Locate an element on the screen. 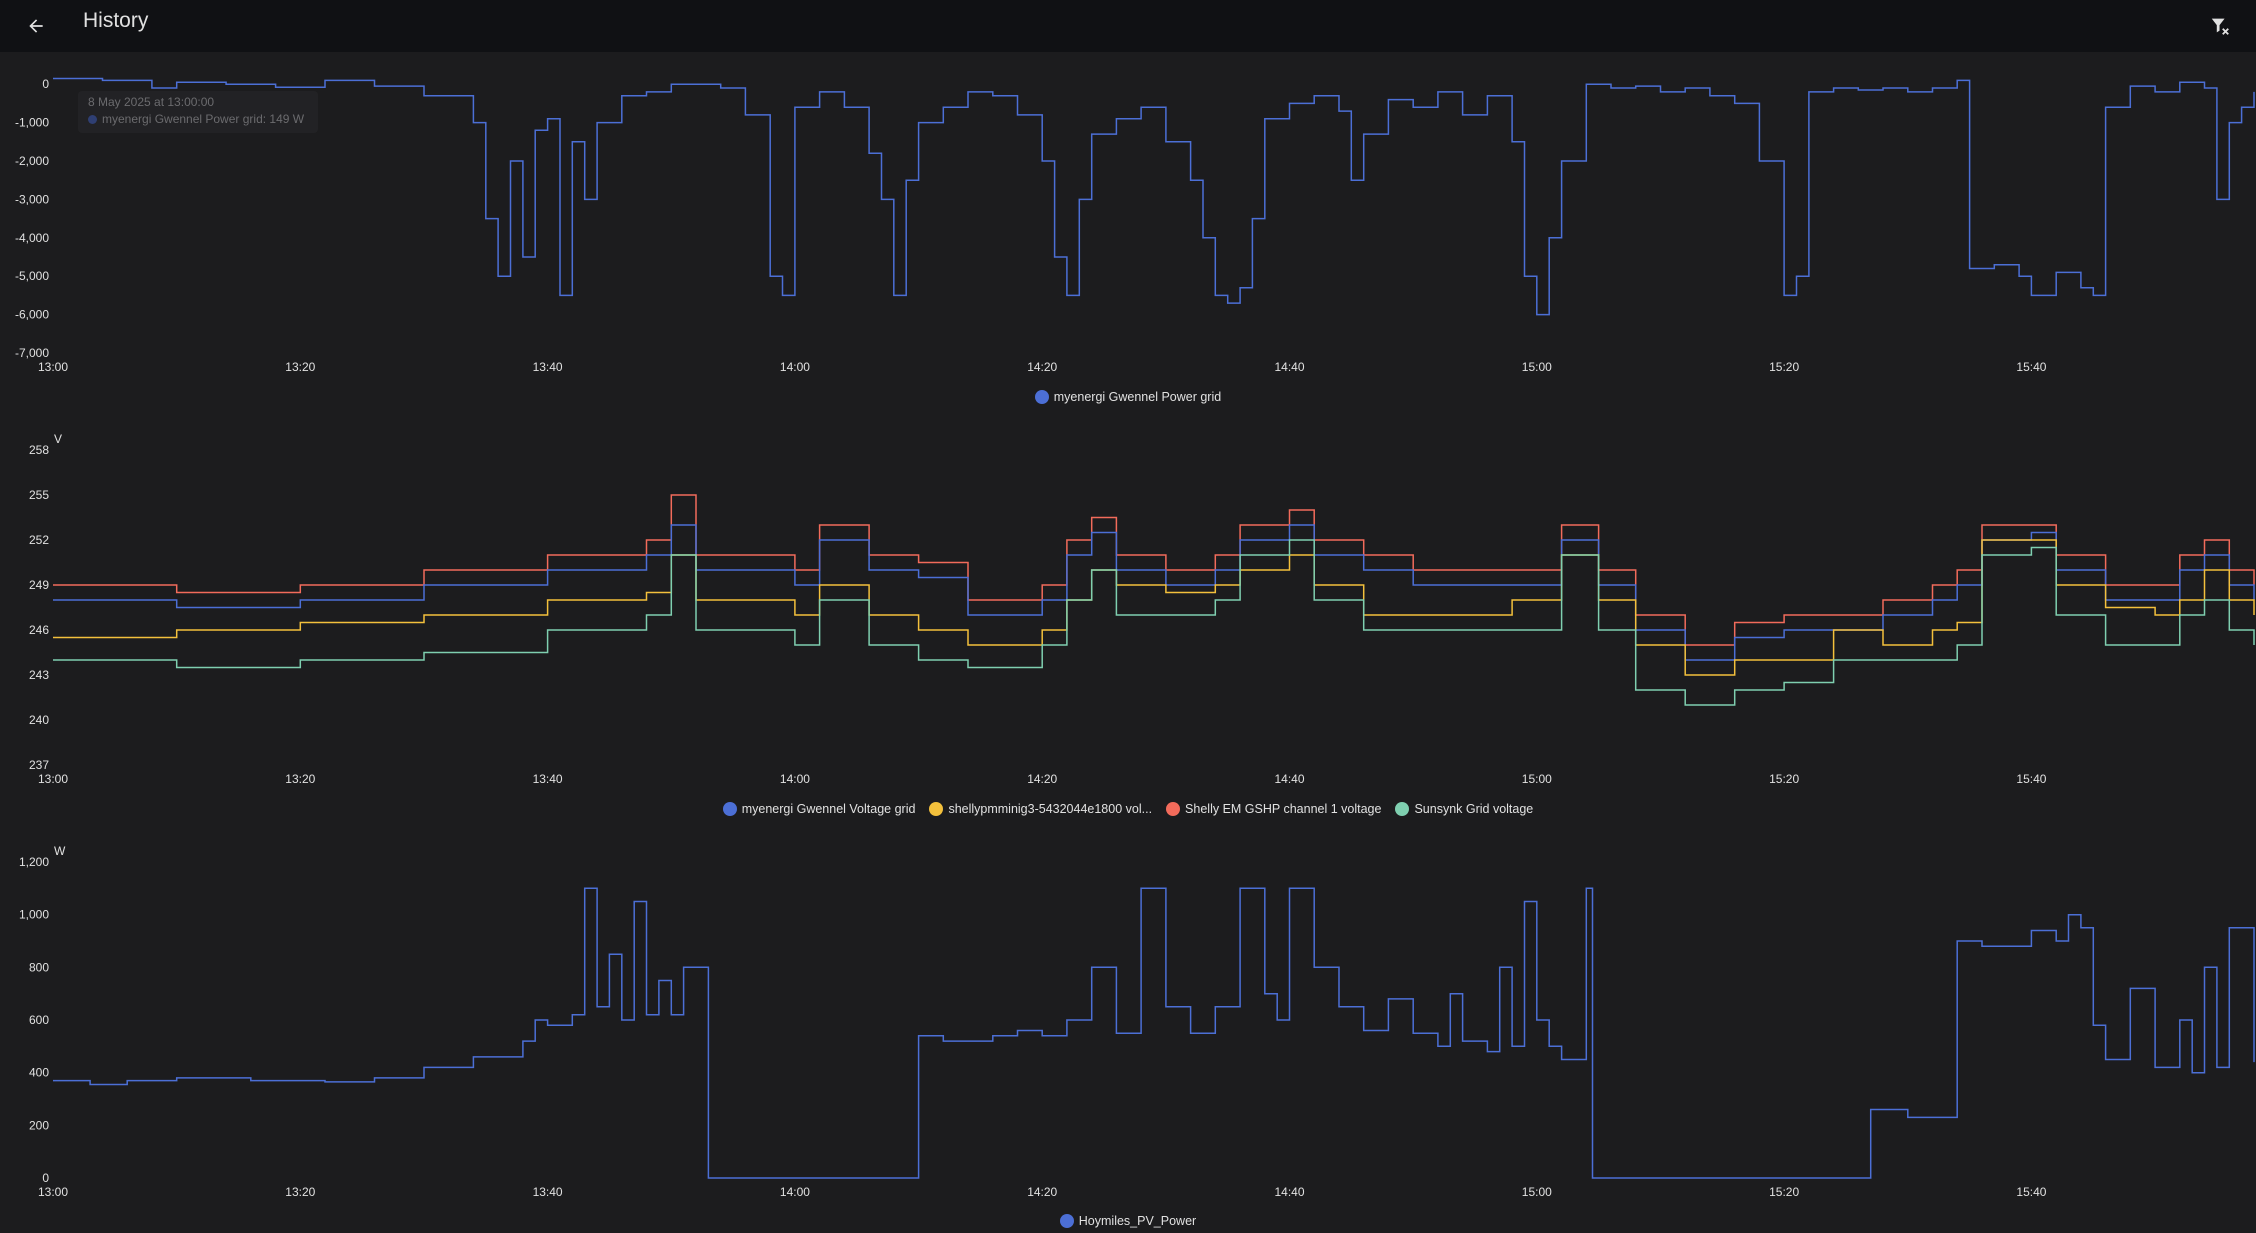  y-tick-label: 1,200 is located at coordinates (34, 862).